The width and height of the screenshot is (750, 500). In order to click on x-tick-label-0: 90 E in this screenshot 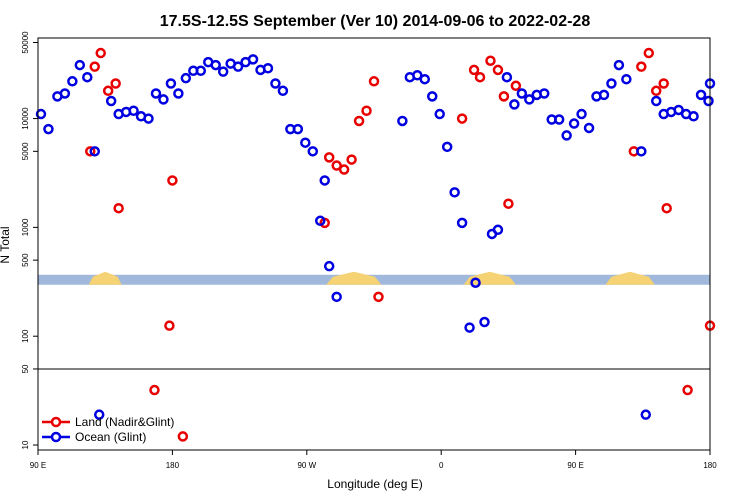, I will do `click(38, 465)`.